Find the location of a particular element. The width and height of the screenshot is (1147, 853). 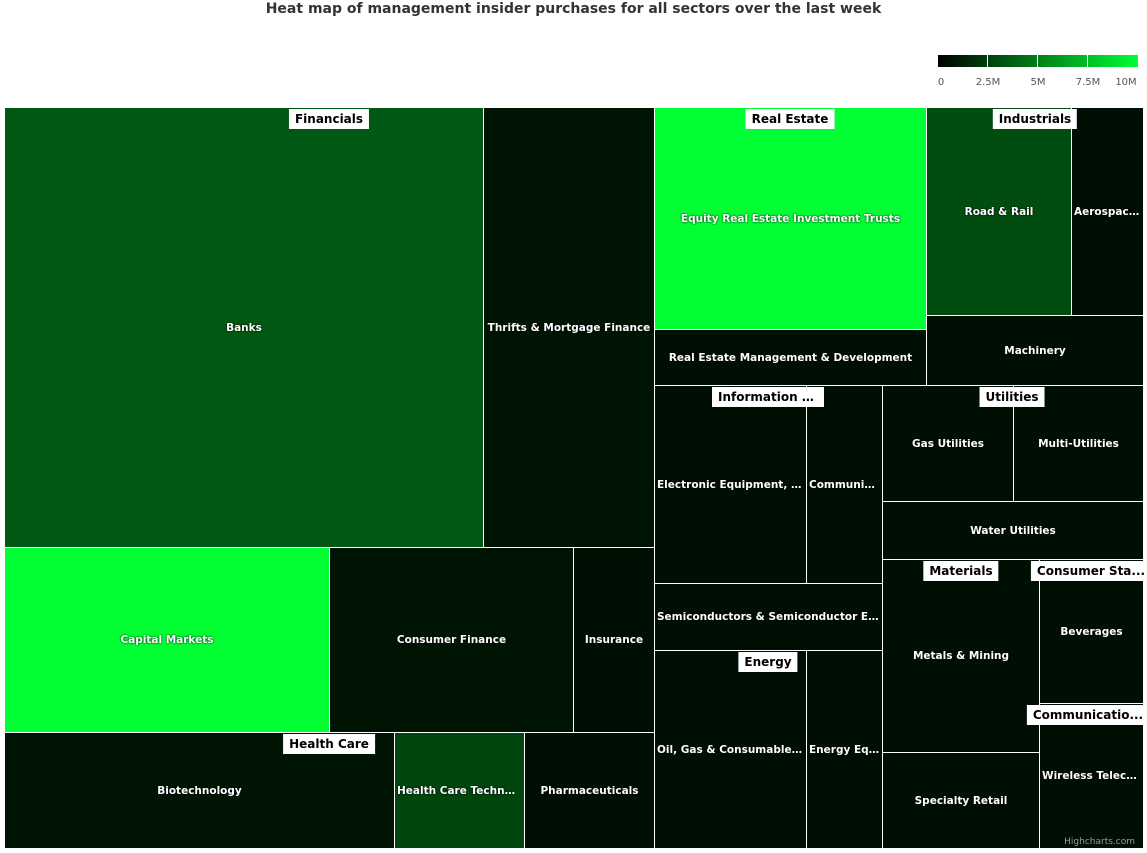

cell-label: Water Utilities is located at coordinates (1013, 530).